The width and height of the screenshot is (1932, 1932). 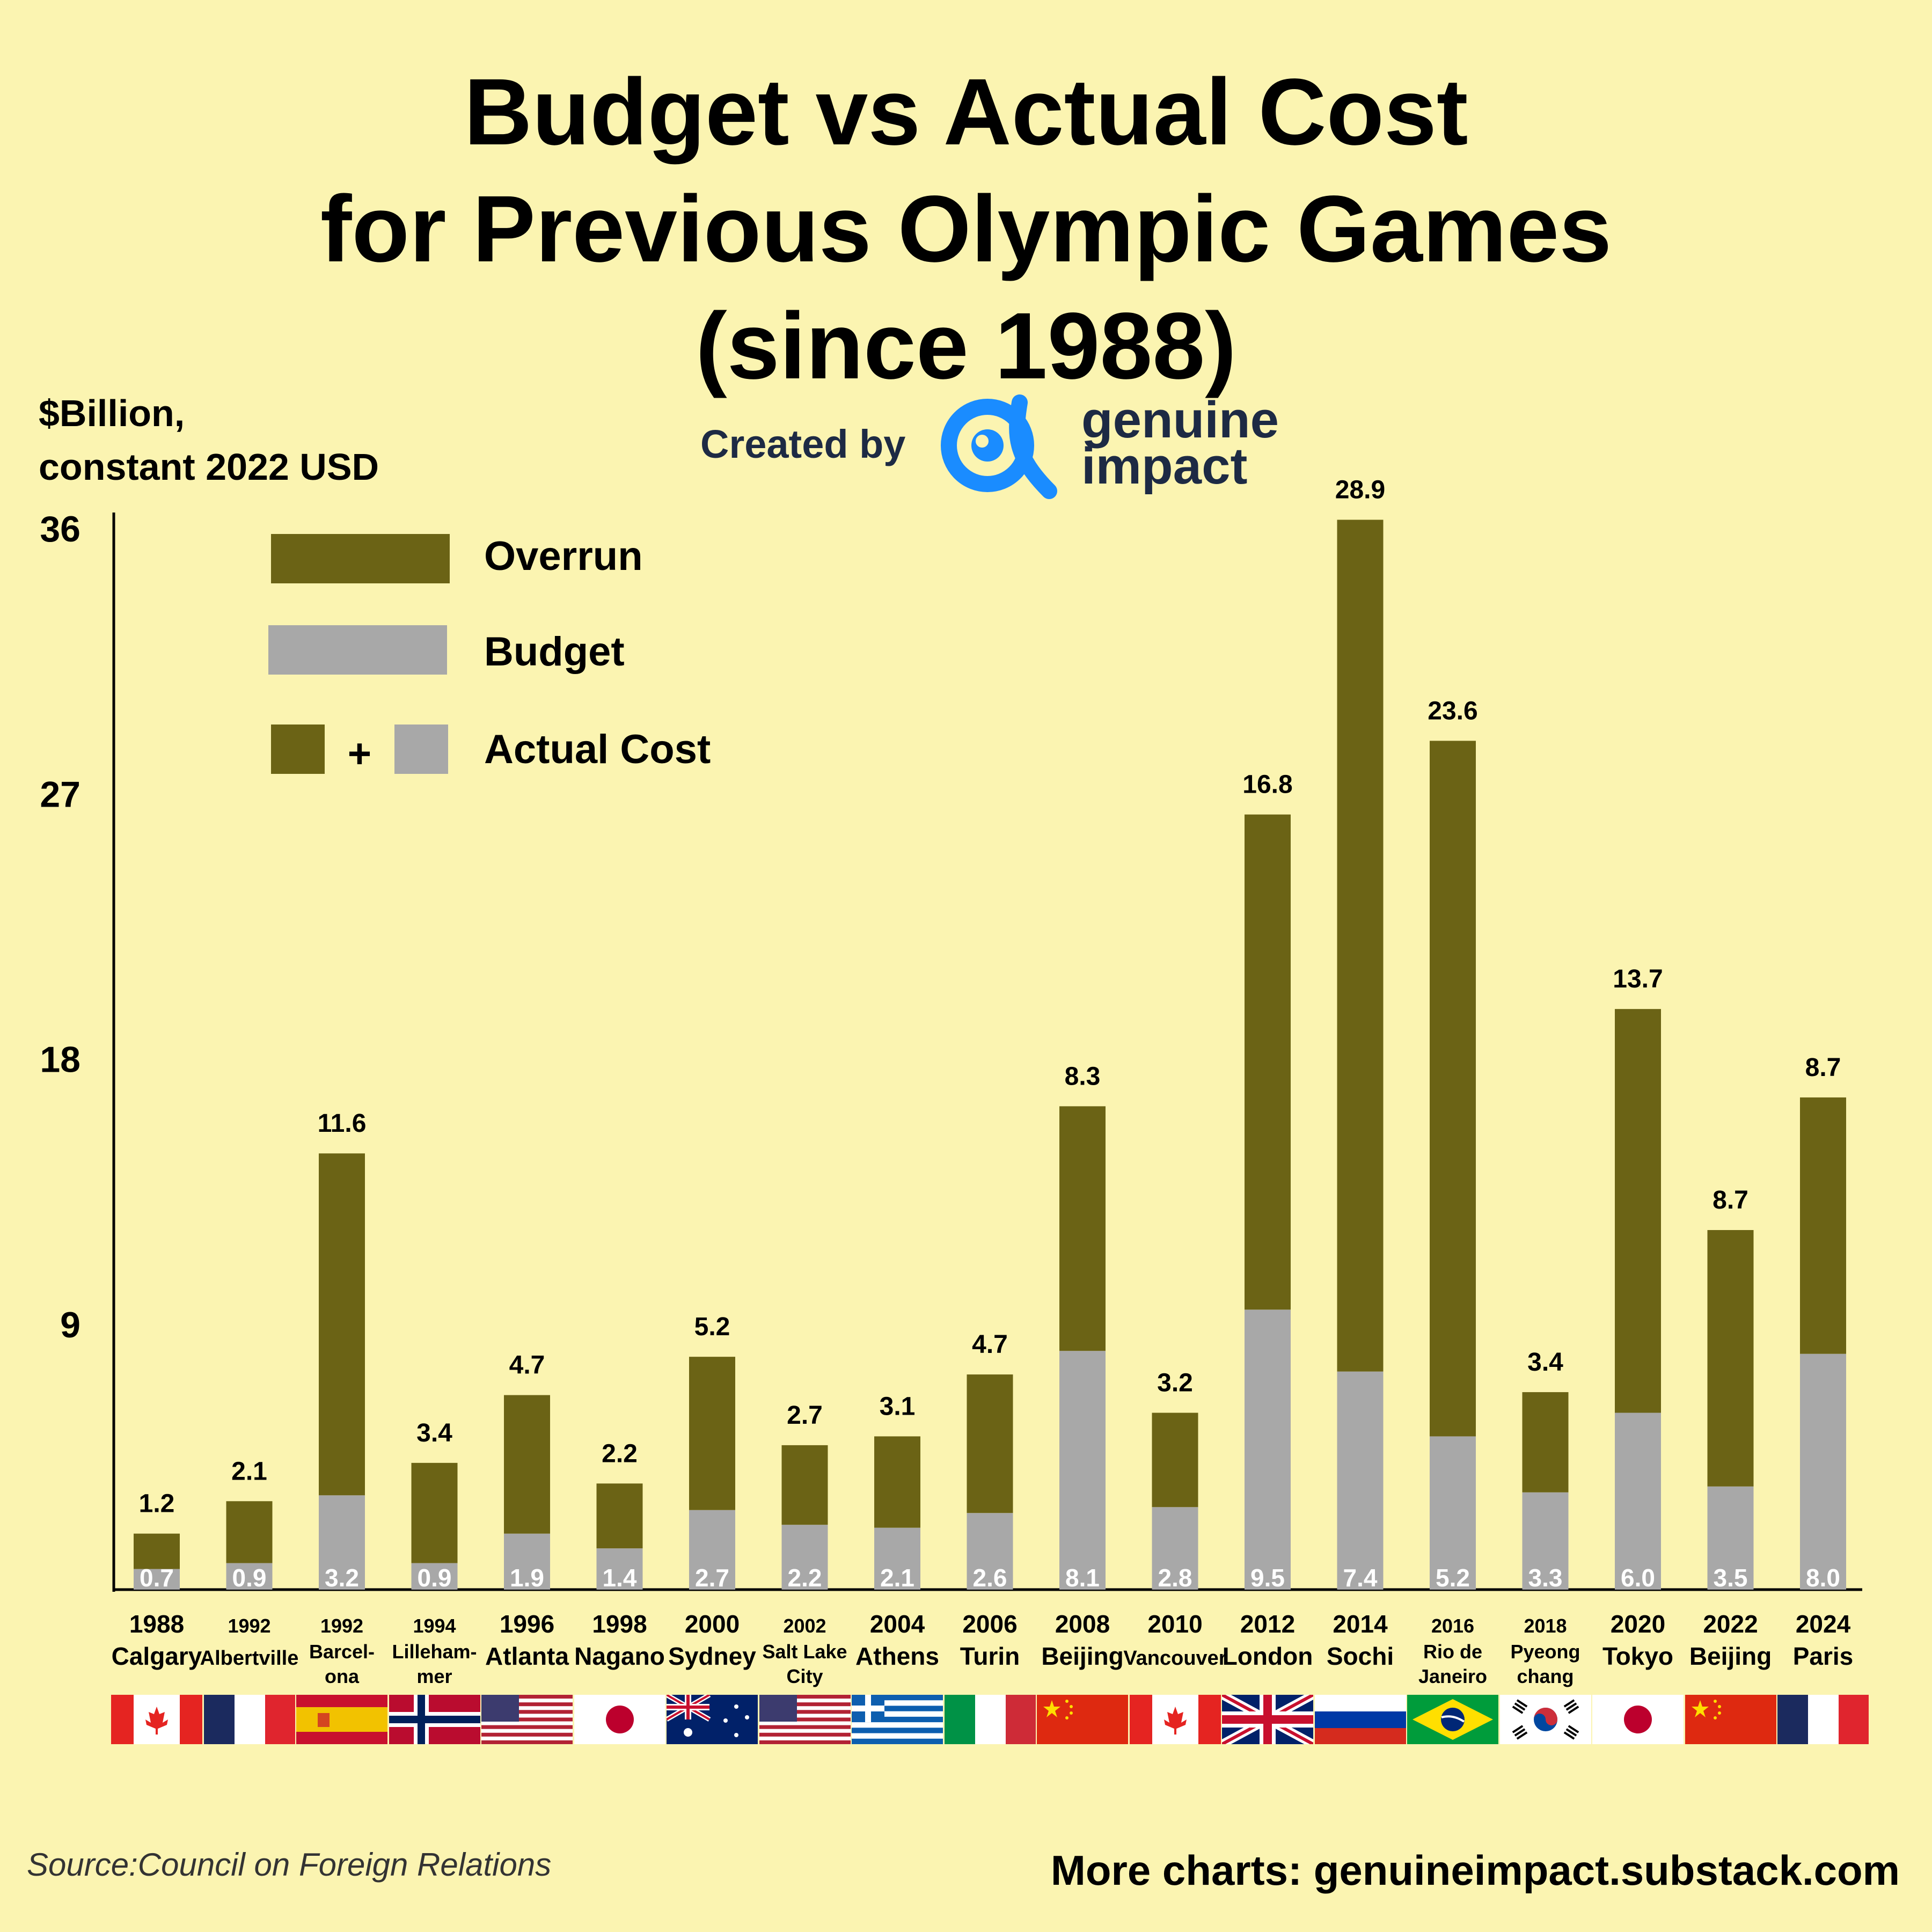 What do you see at coordinates (1174, 1624) in the screenshot?
I see `x-tick-year: 2010` at bounding box center [1174, 1624].